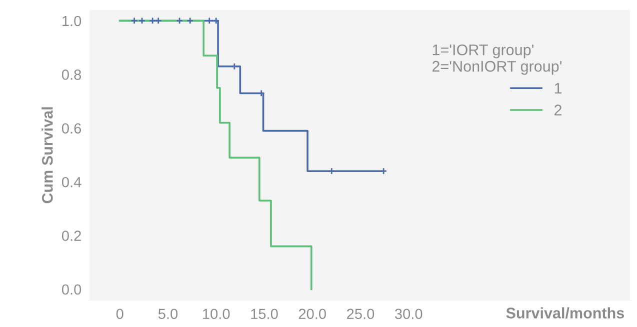 This screenshot has width=637, height=327. Describe the element at coordinates (360, 314) in the screenshot. I see `x-tick-label: 25.0` at that location.